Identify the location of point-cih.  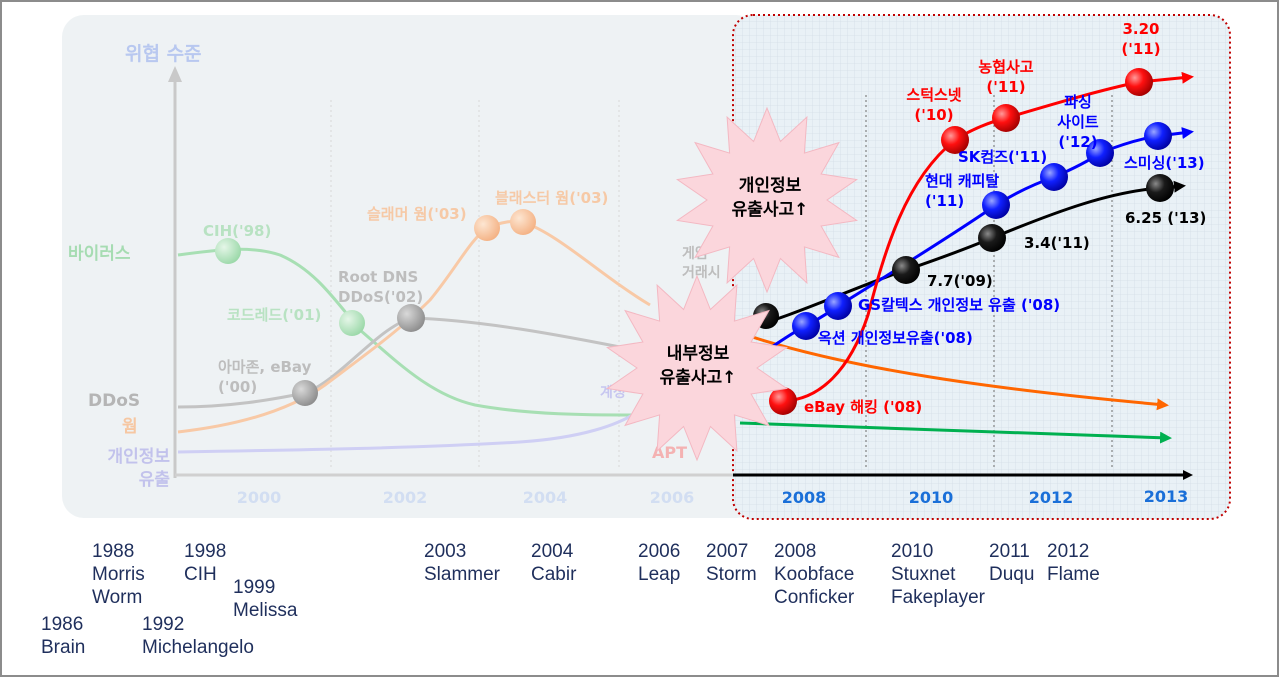
(228, 251).